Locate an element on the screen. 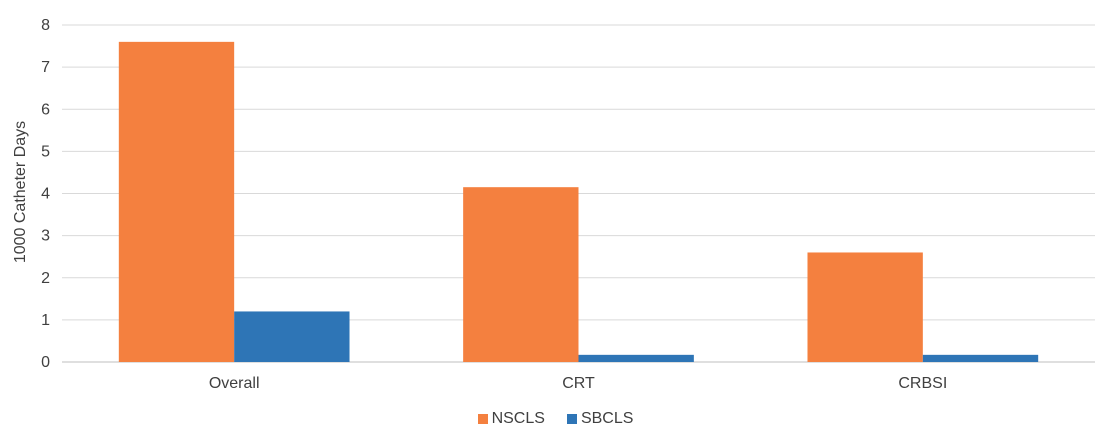  x-tick-label: CRT is located at coordinates (578, 383).